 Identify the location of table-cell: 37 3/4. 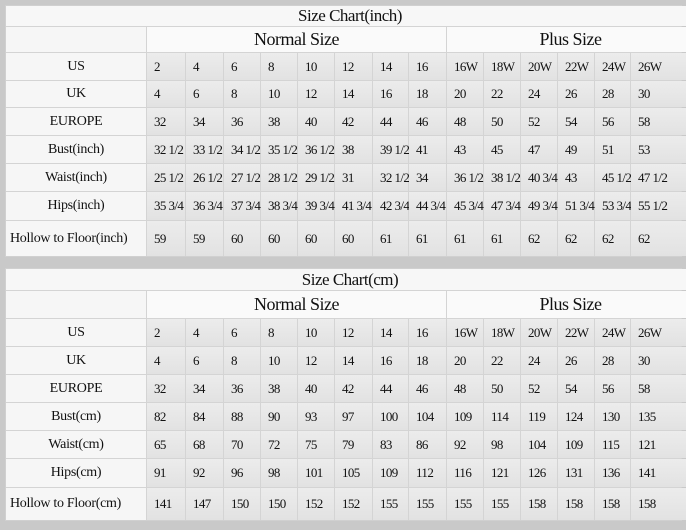
(242, 206).